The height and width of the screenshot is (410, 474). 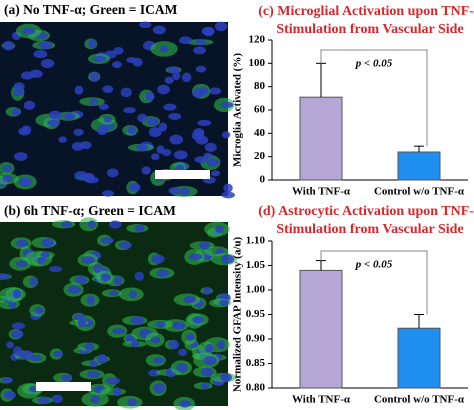 What do you see at coordinates (256, 388) in the screenshot?
I see `y-tick-label: 0.80` at bounding box center [256, 388].